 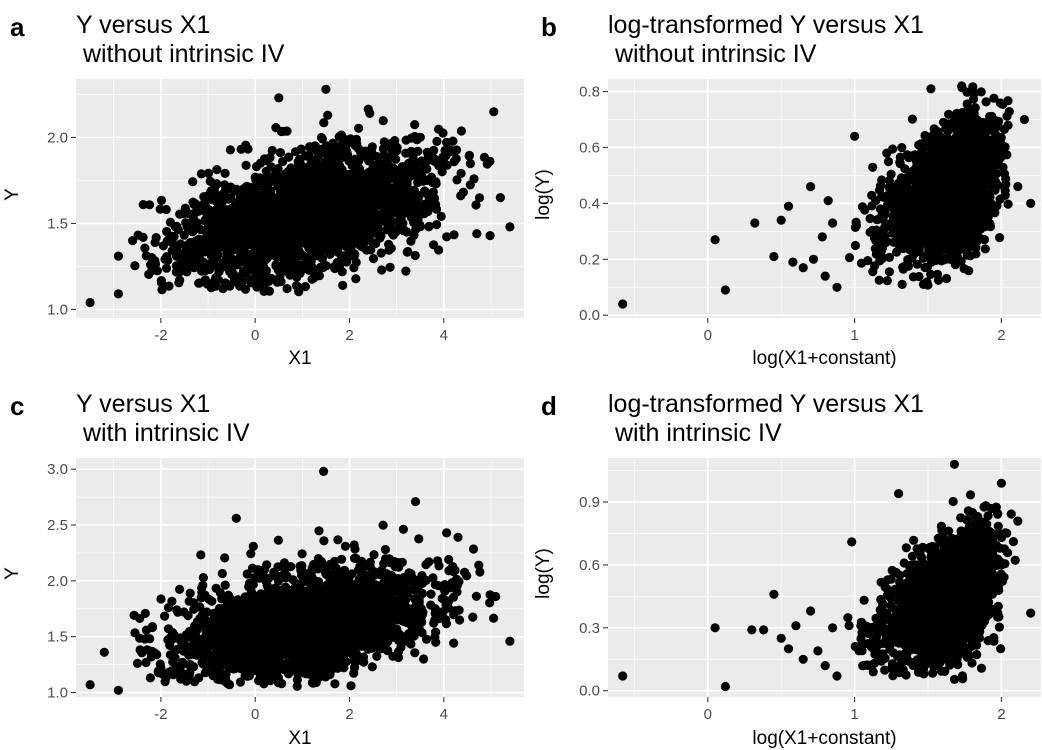 I want to click on panel-title-line-1: log-transformed Y versus X1, so click(x=766, y=25).